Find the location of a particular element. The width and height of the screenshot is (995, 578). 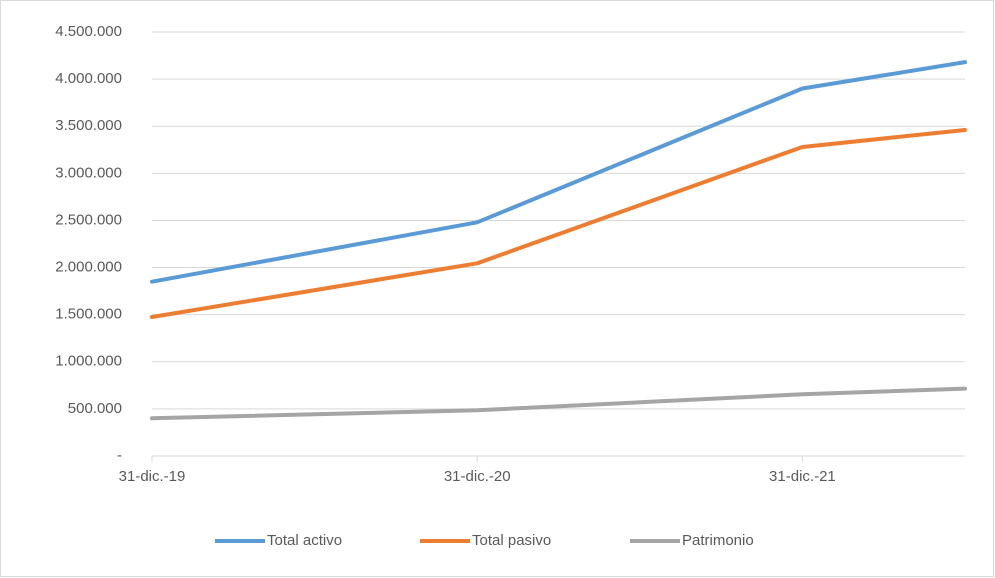

x-tick-label: 31-dic.-20 is located at coordinates (477, 476).